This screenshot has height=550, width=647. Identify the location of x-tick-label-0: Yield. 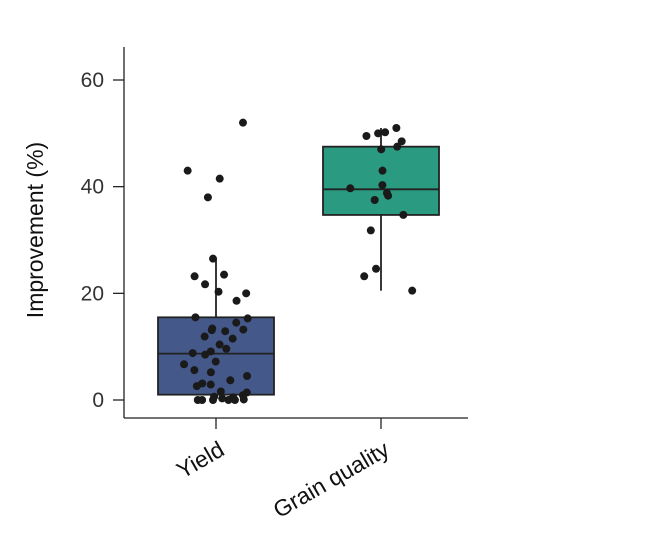
(200, 460).